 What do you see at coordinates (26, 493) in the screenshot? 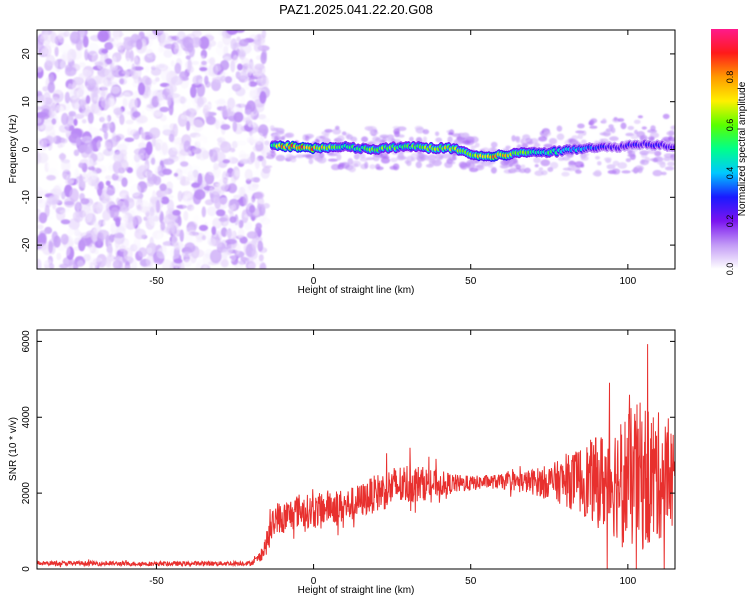
I see `snr-y-tick-label: 2000` at bounding box center [26, 493].